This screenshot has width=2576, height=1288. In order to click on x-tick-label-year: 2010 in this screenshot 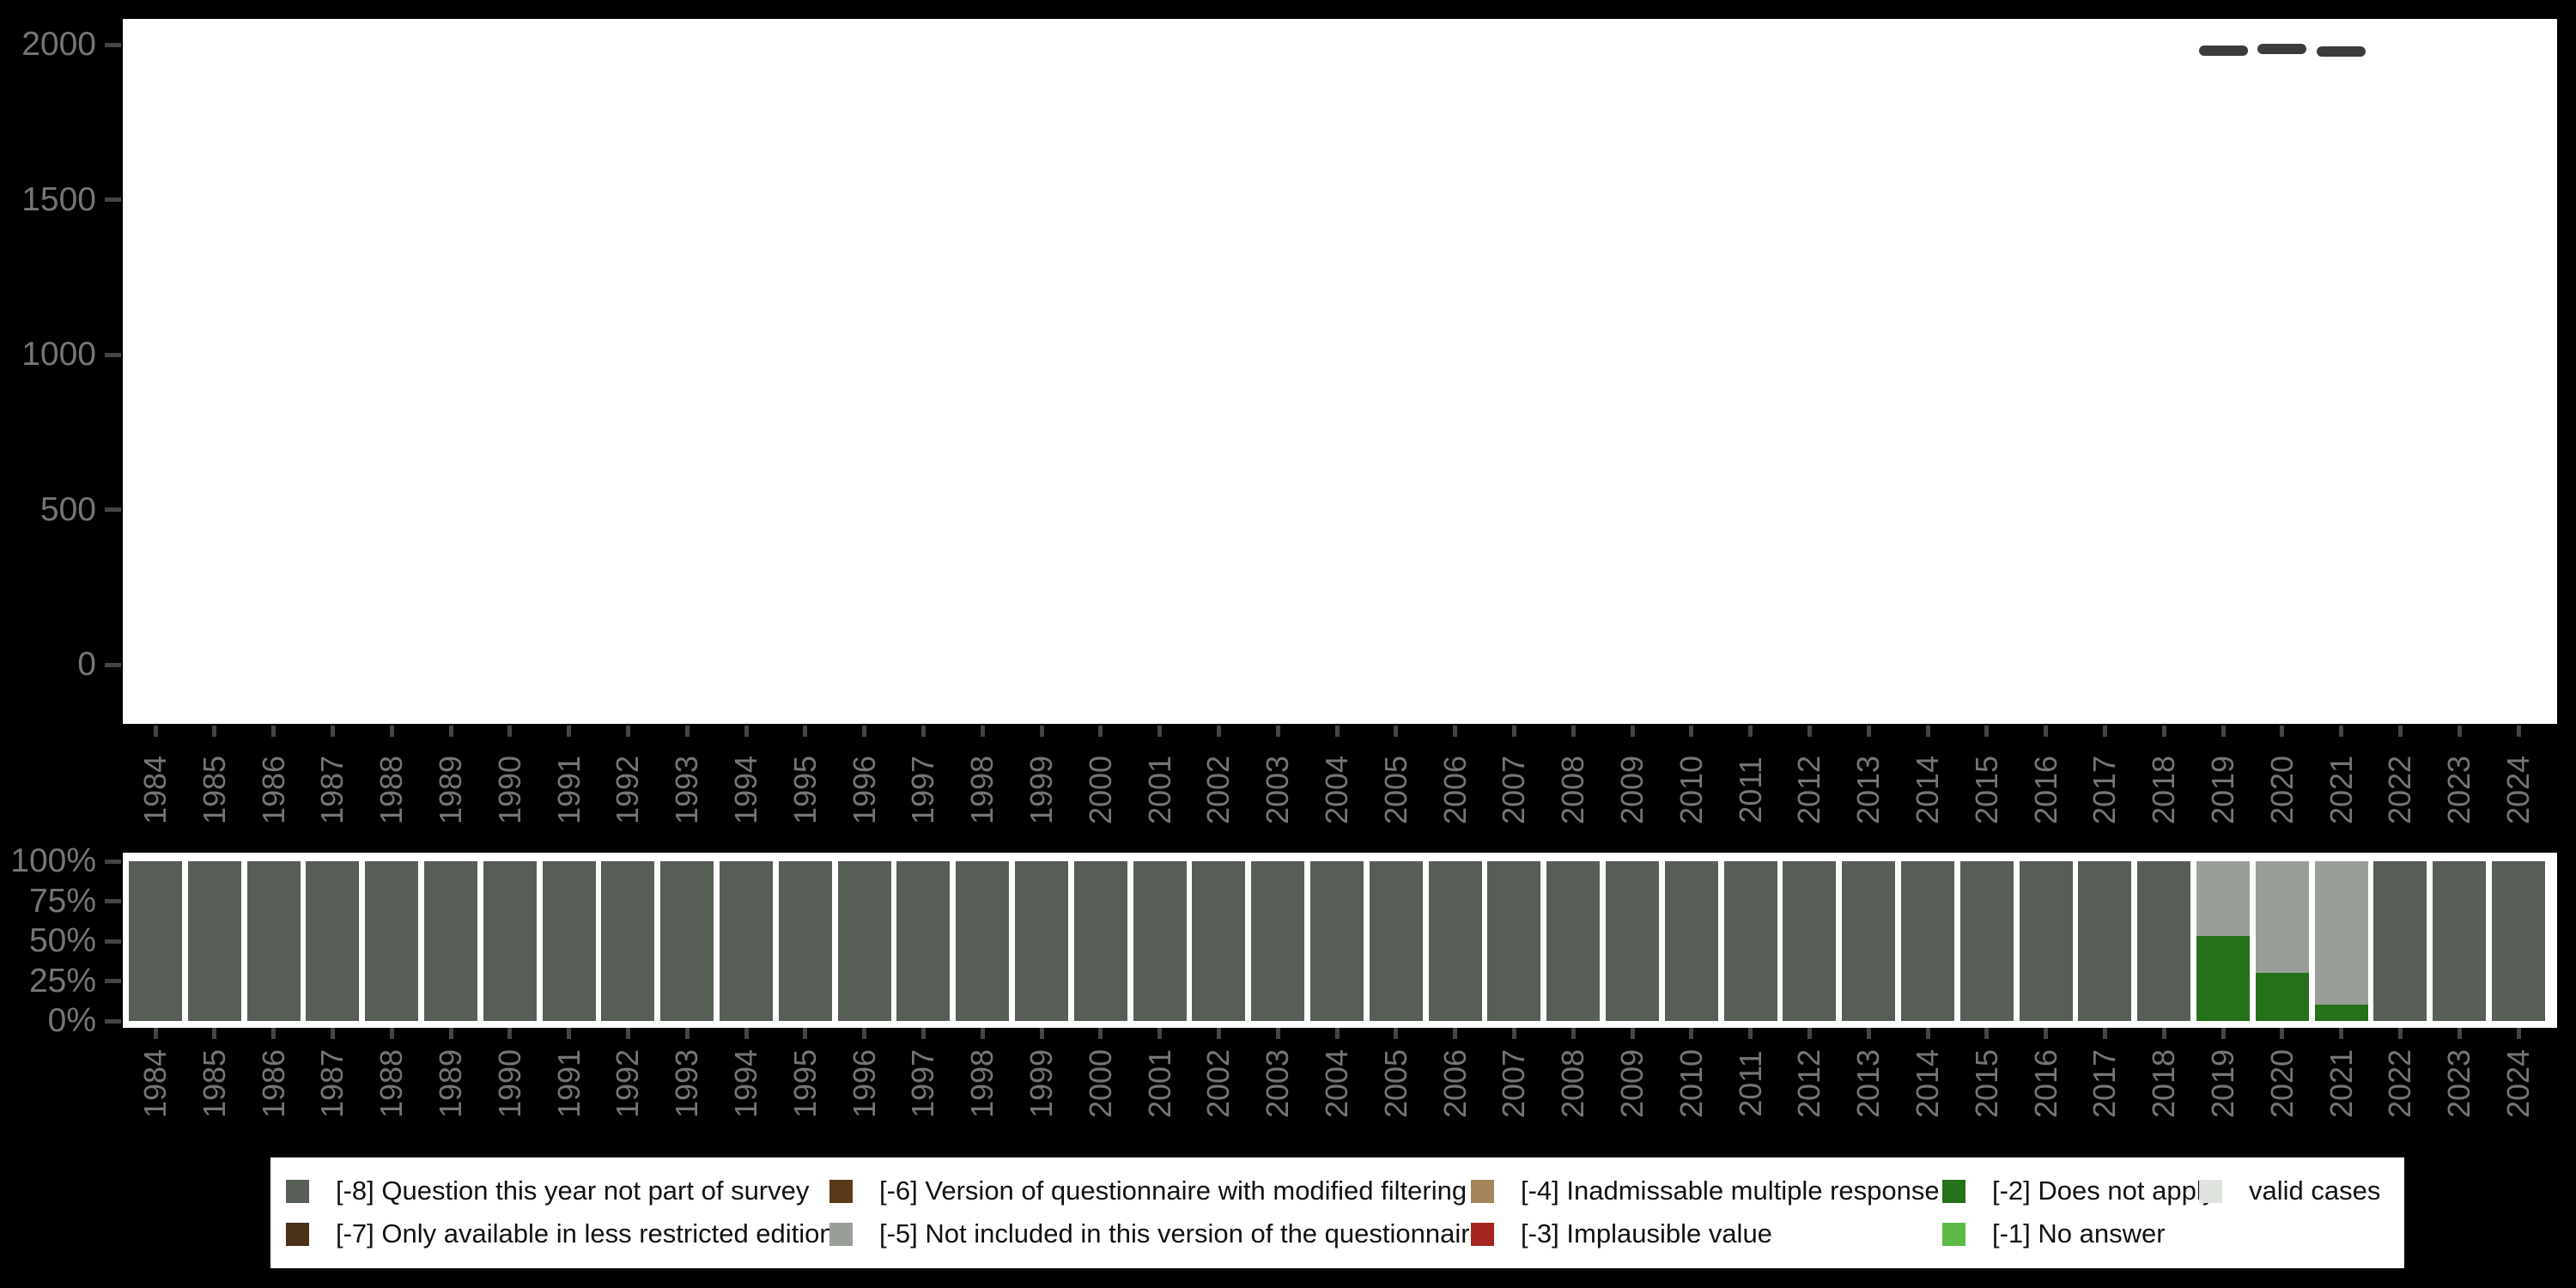, I will do `click(1691, 790)`.